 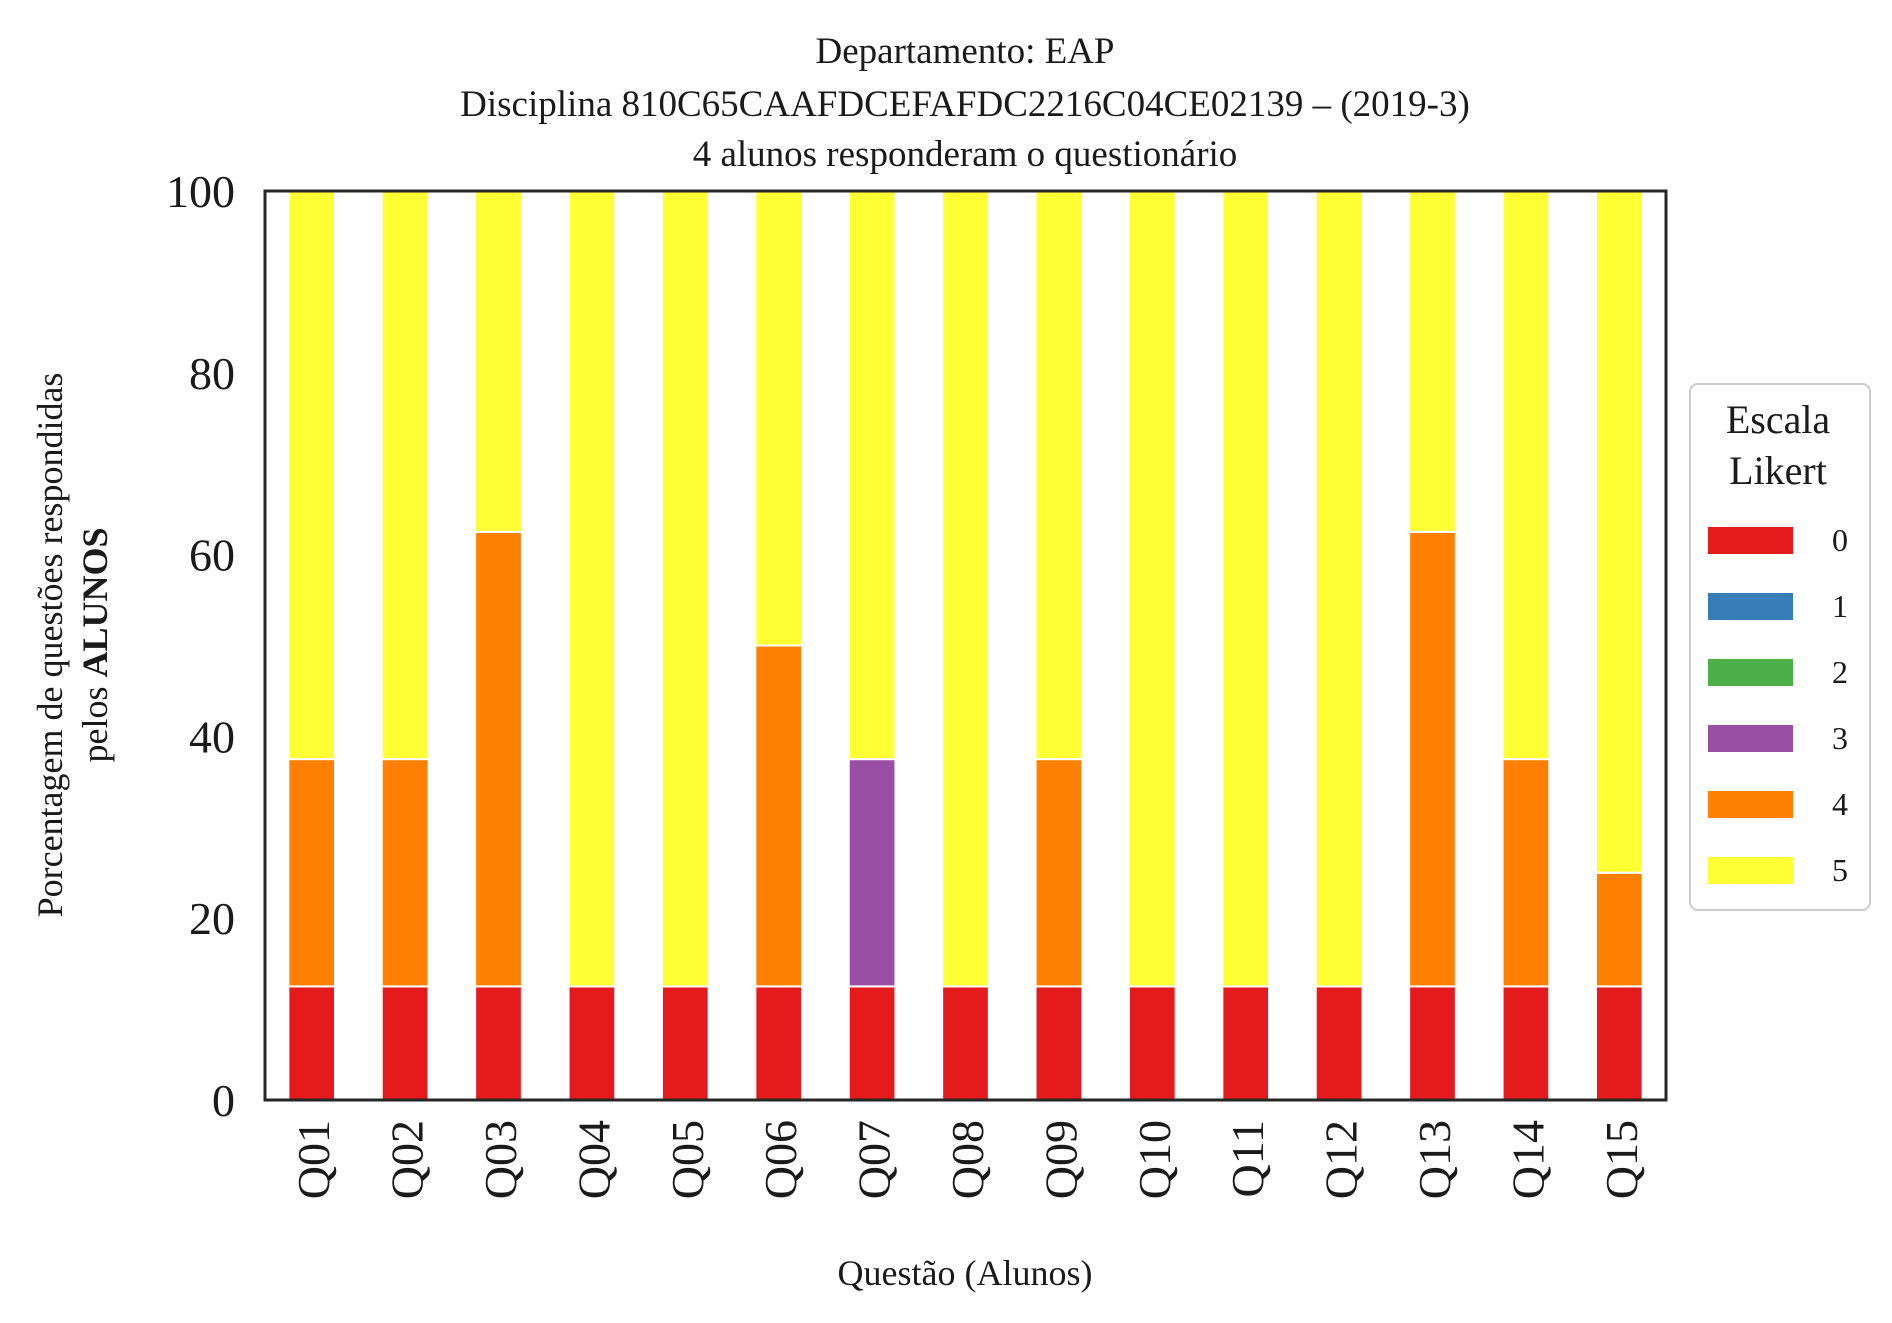 What do you see at coordinates (313, 1159) in the screenshot?
I see `x-tick-label-q01: Q01` at bounding box center [313, 1159].